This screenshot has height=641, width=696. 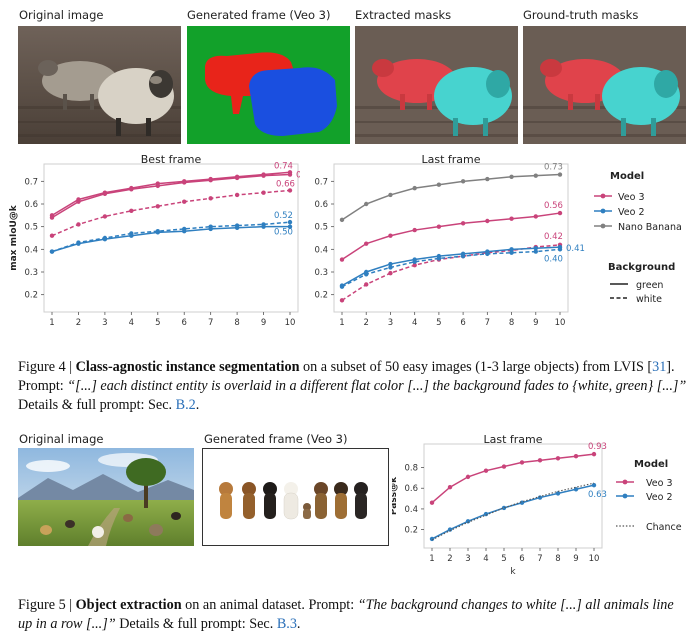 I want to click on y-tick-label: 0.5, so click(x=31, y=228).